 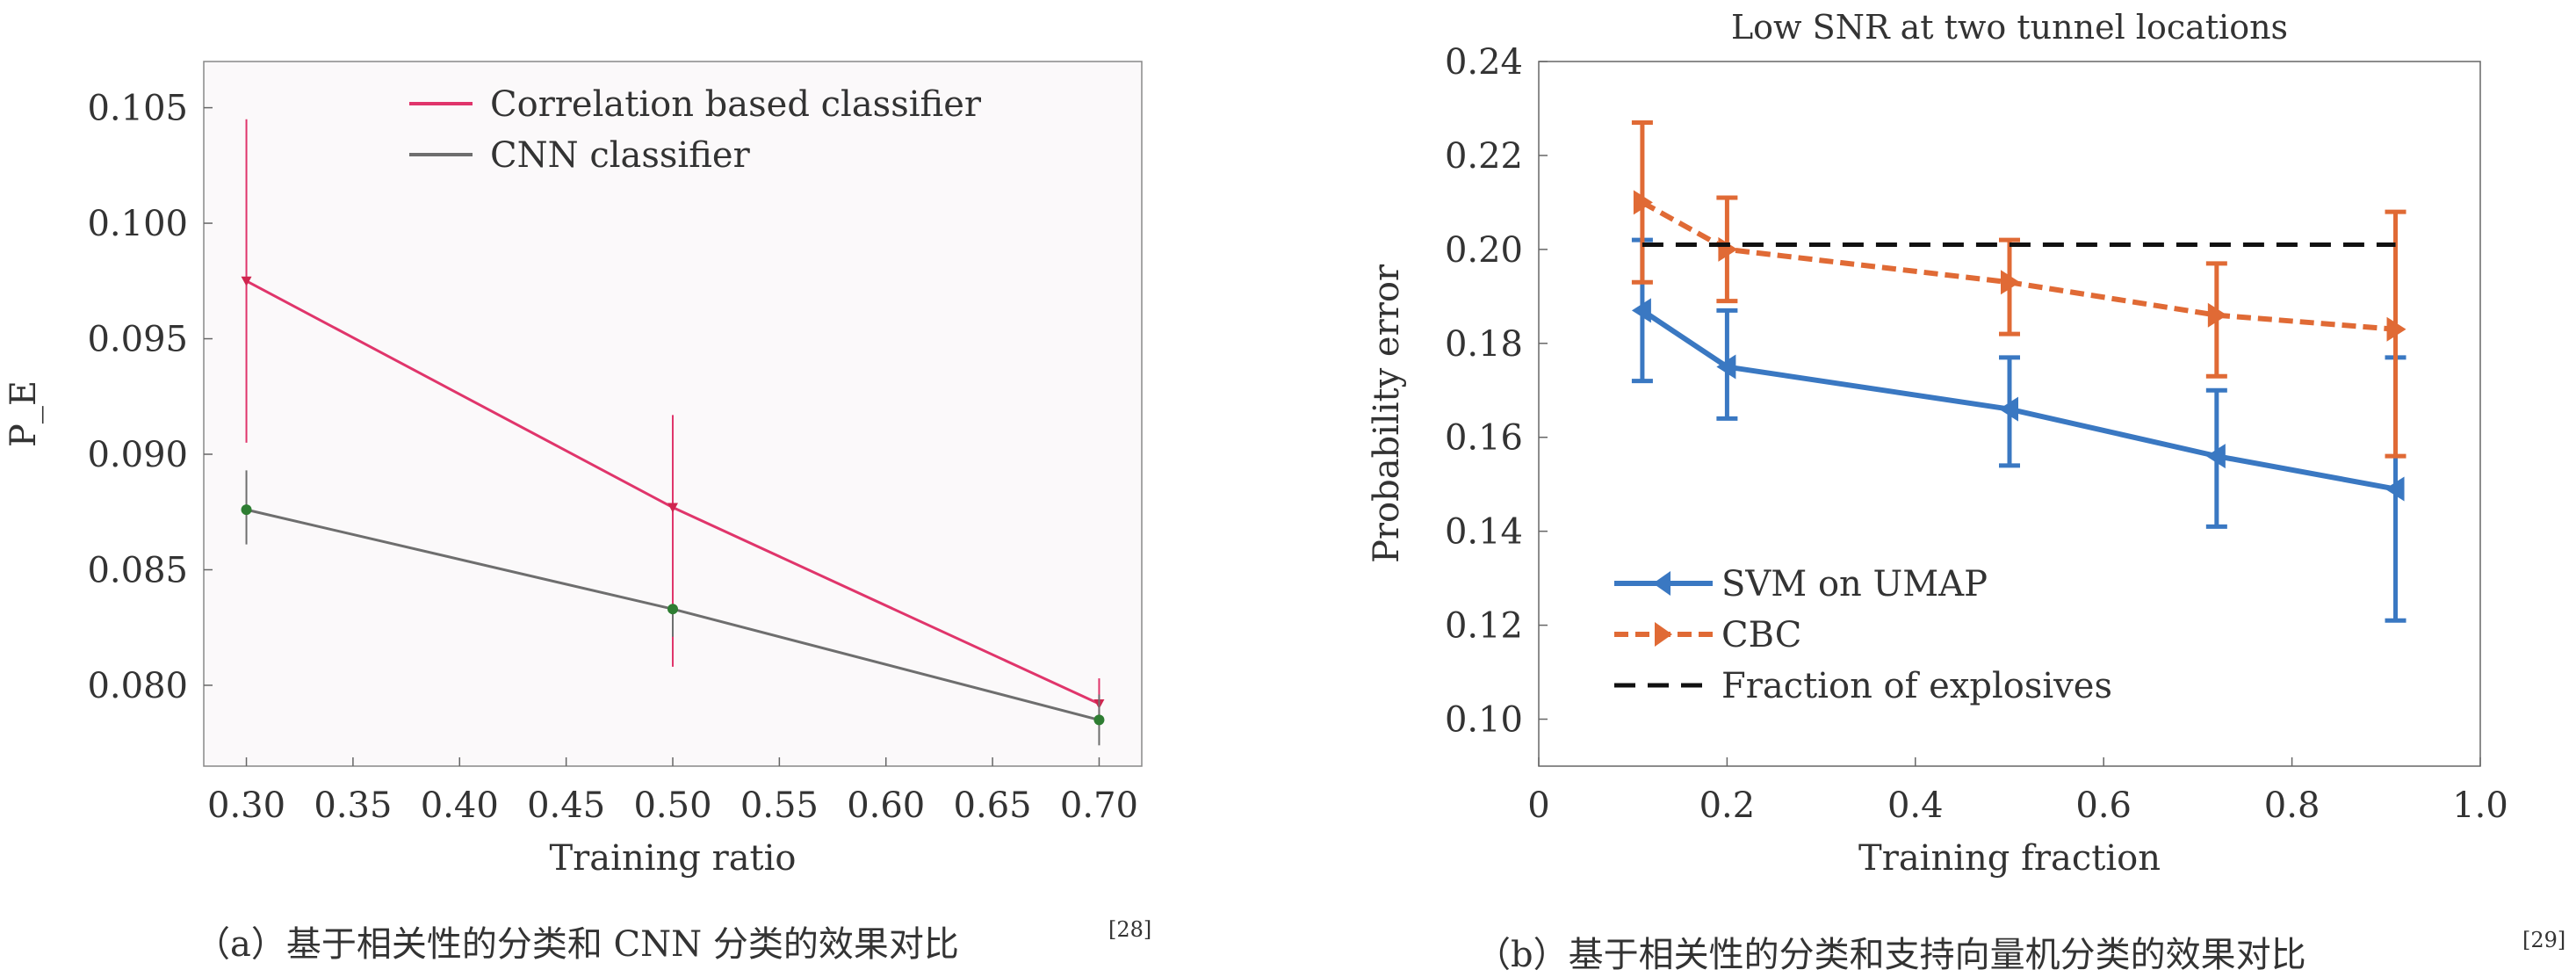 What do you see at coordinates (672, 805) in the screenshot?
I see `chart-a-x-tick-label: 0.50` at bounding box center [672, 805].